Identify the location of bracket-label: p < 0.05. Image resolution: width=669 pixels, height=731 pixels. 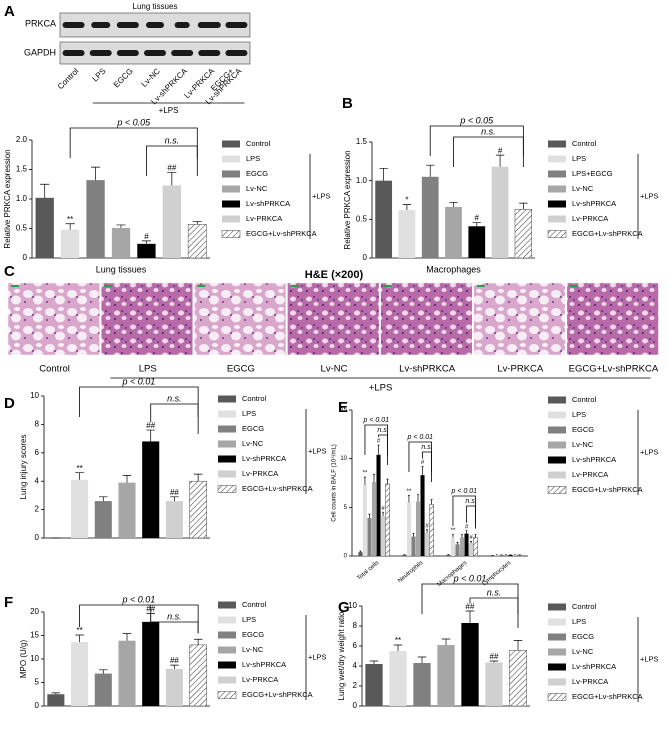
(133, 122).